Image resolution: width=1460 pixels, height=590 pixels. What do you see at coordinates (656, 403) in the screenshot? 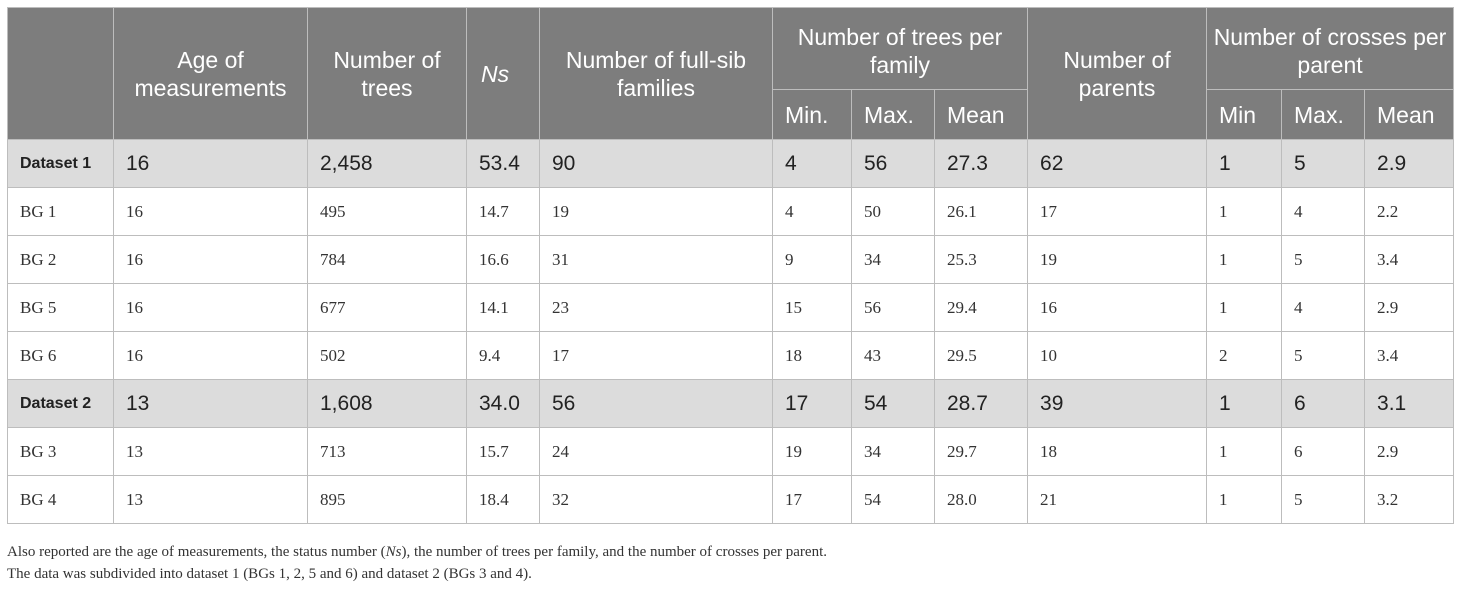
I see `cell-families: 56` at bounding box center [656, 403].